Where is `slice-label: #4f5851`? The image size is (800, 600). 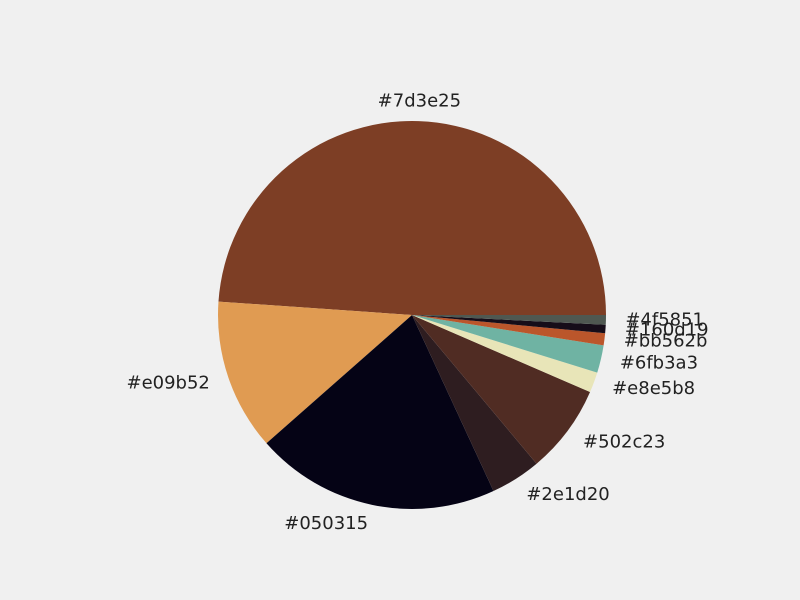
slice-label: #4f5851 is located at coordinates (664, 319).